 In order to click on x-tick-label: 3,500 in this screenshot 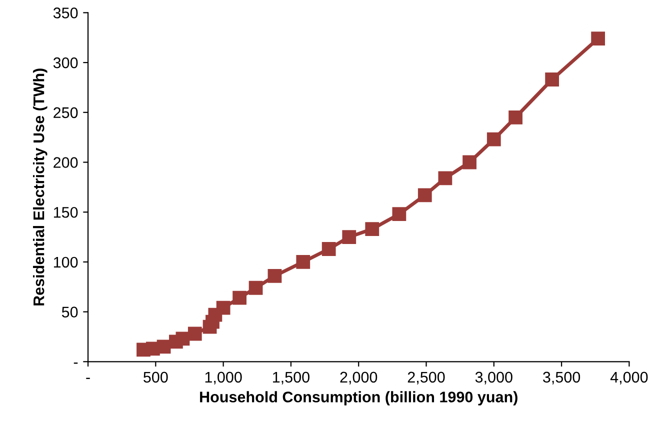, I will do `click(561, 378)`.